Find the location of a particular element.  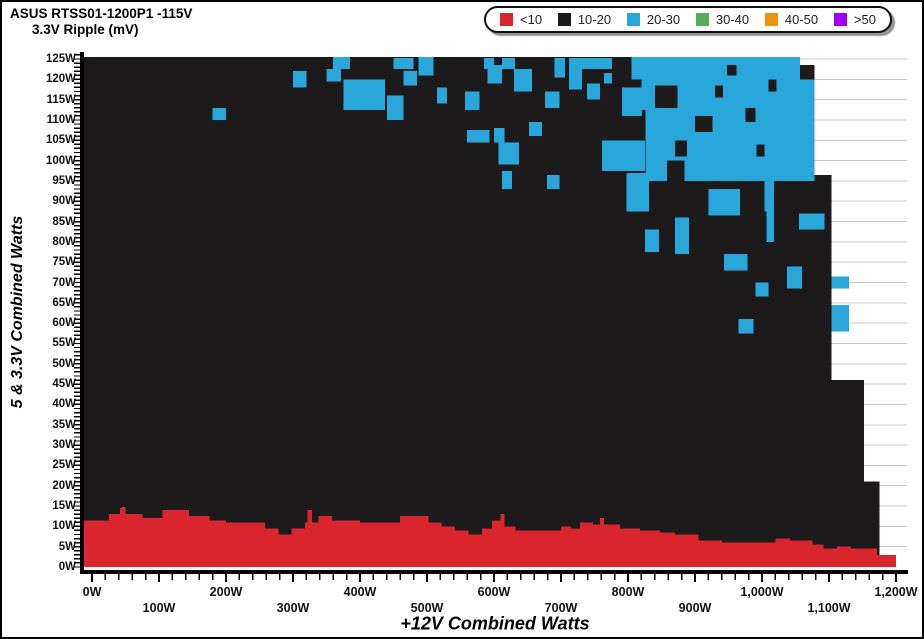

x-tick-label: 300W is located at coordinates (293, 608).